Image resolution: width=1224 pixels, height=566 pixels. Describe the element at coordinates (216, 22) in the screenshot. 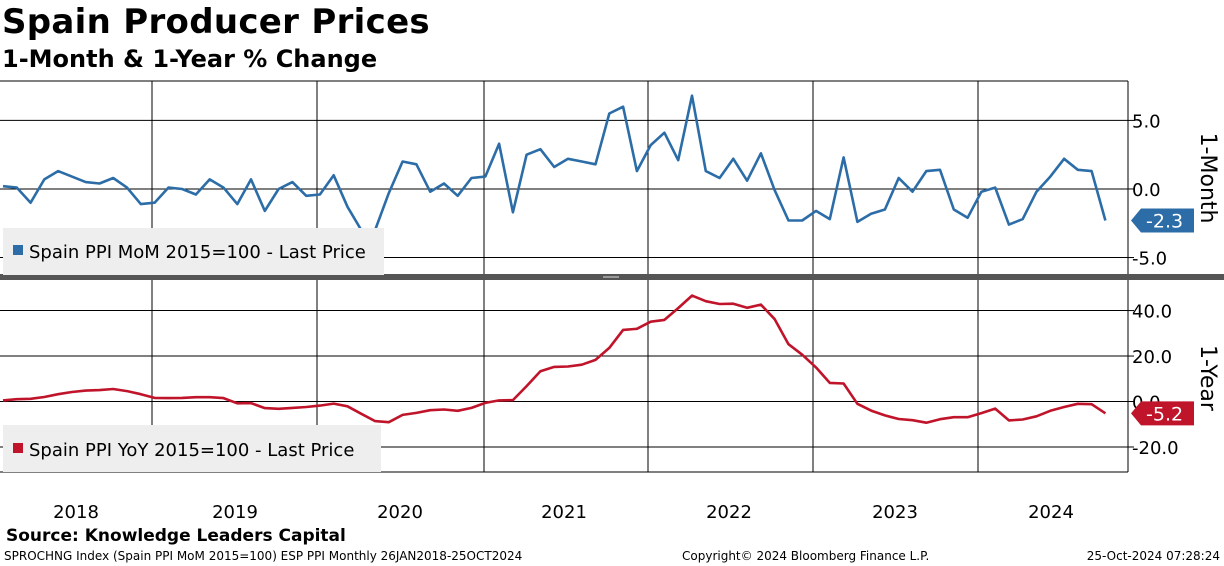

I see `chart-title: Spain Producer Prices` at that location.